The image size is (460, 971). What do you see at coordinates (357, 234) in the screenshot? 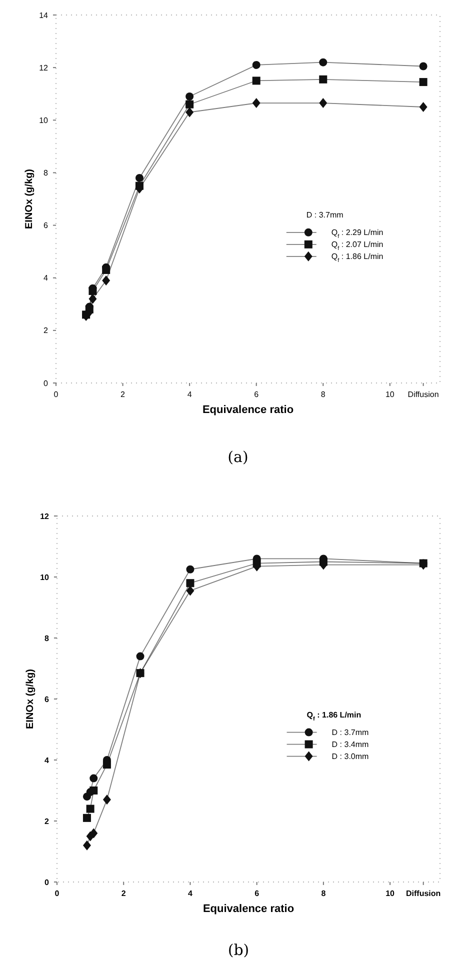
I see `legend-label: Q$_{f}$ : 2.29 L/min` at bounding box center [357, 234].